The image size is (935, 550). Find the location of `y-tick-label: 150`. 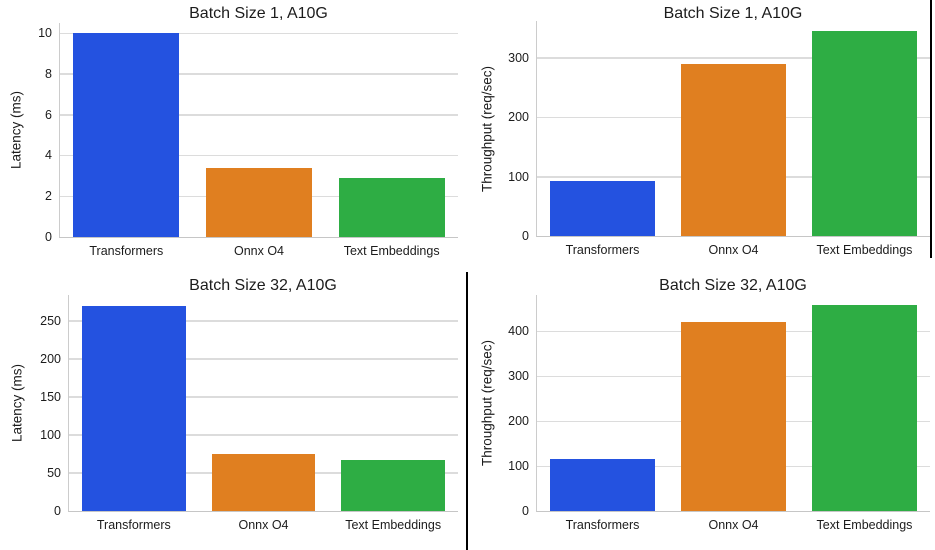

y-tick-label: 150 is located at coordinates (50, 396).